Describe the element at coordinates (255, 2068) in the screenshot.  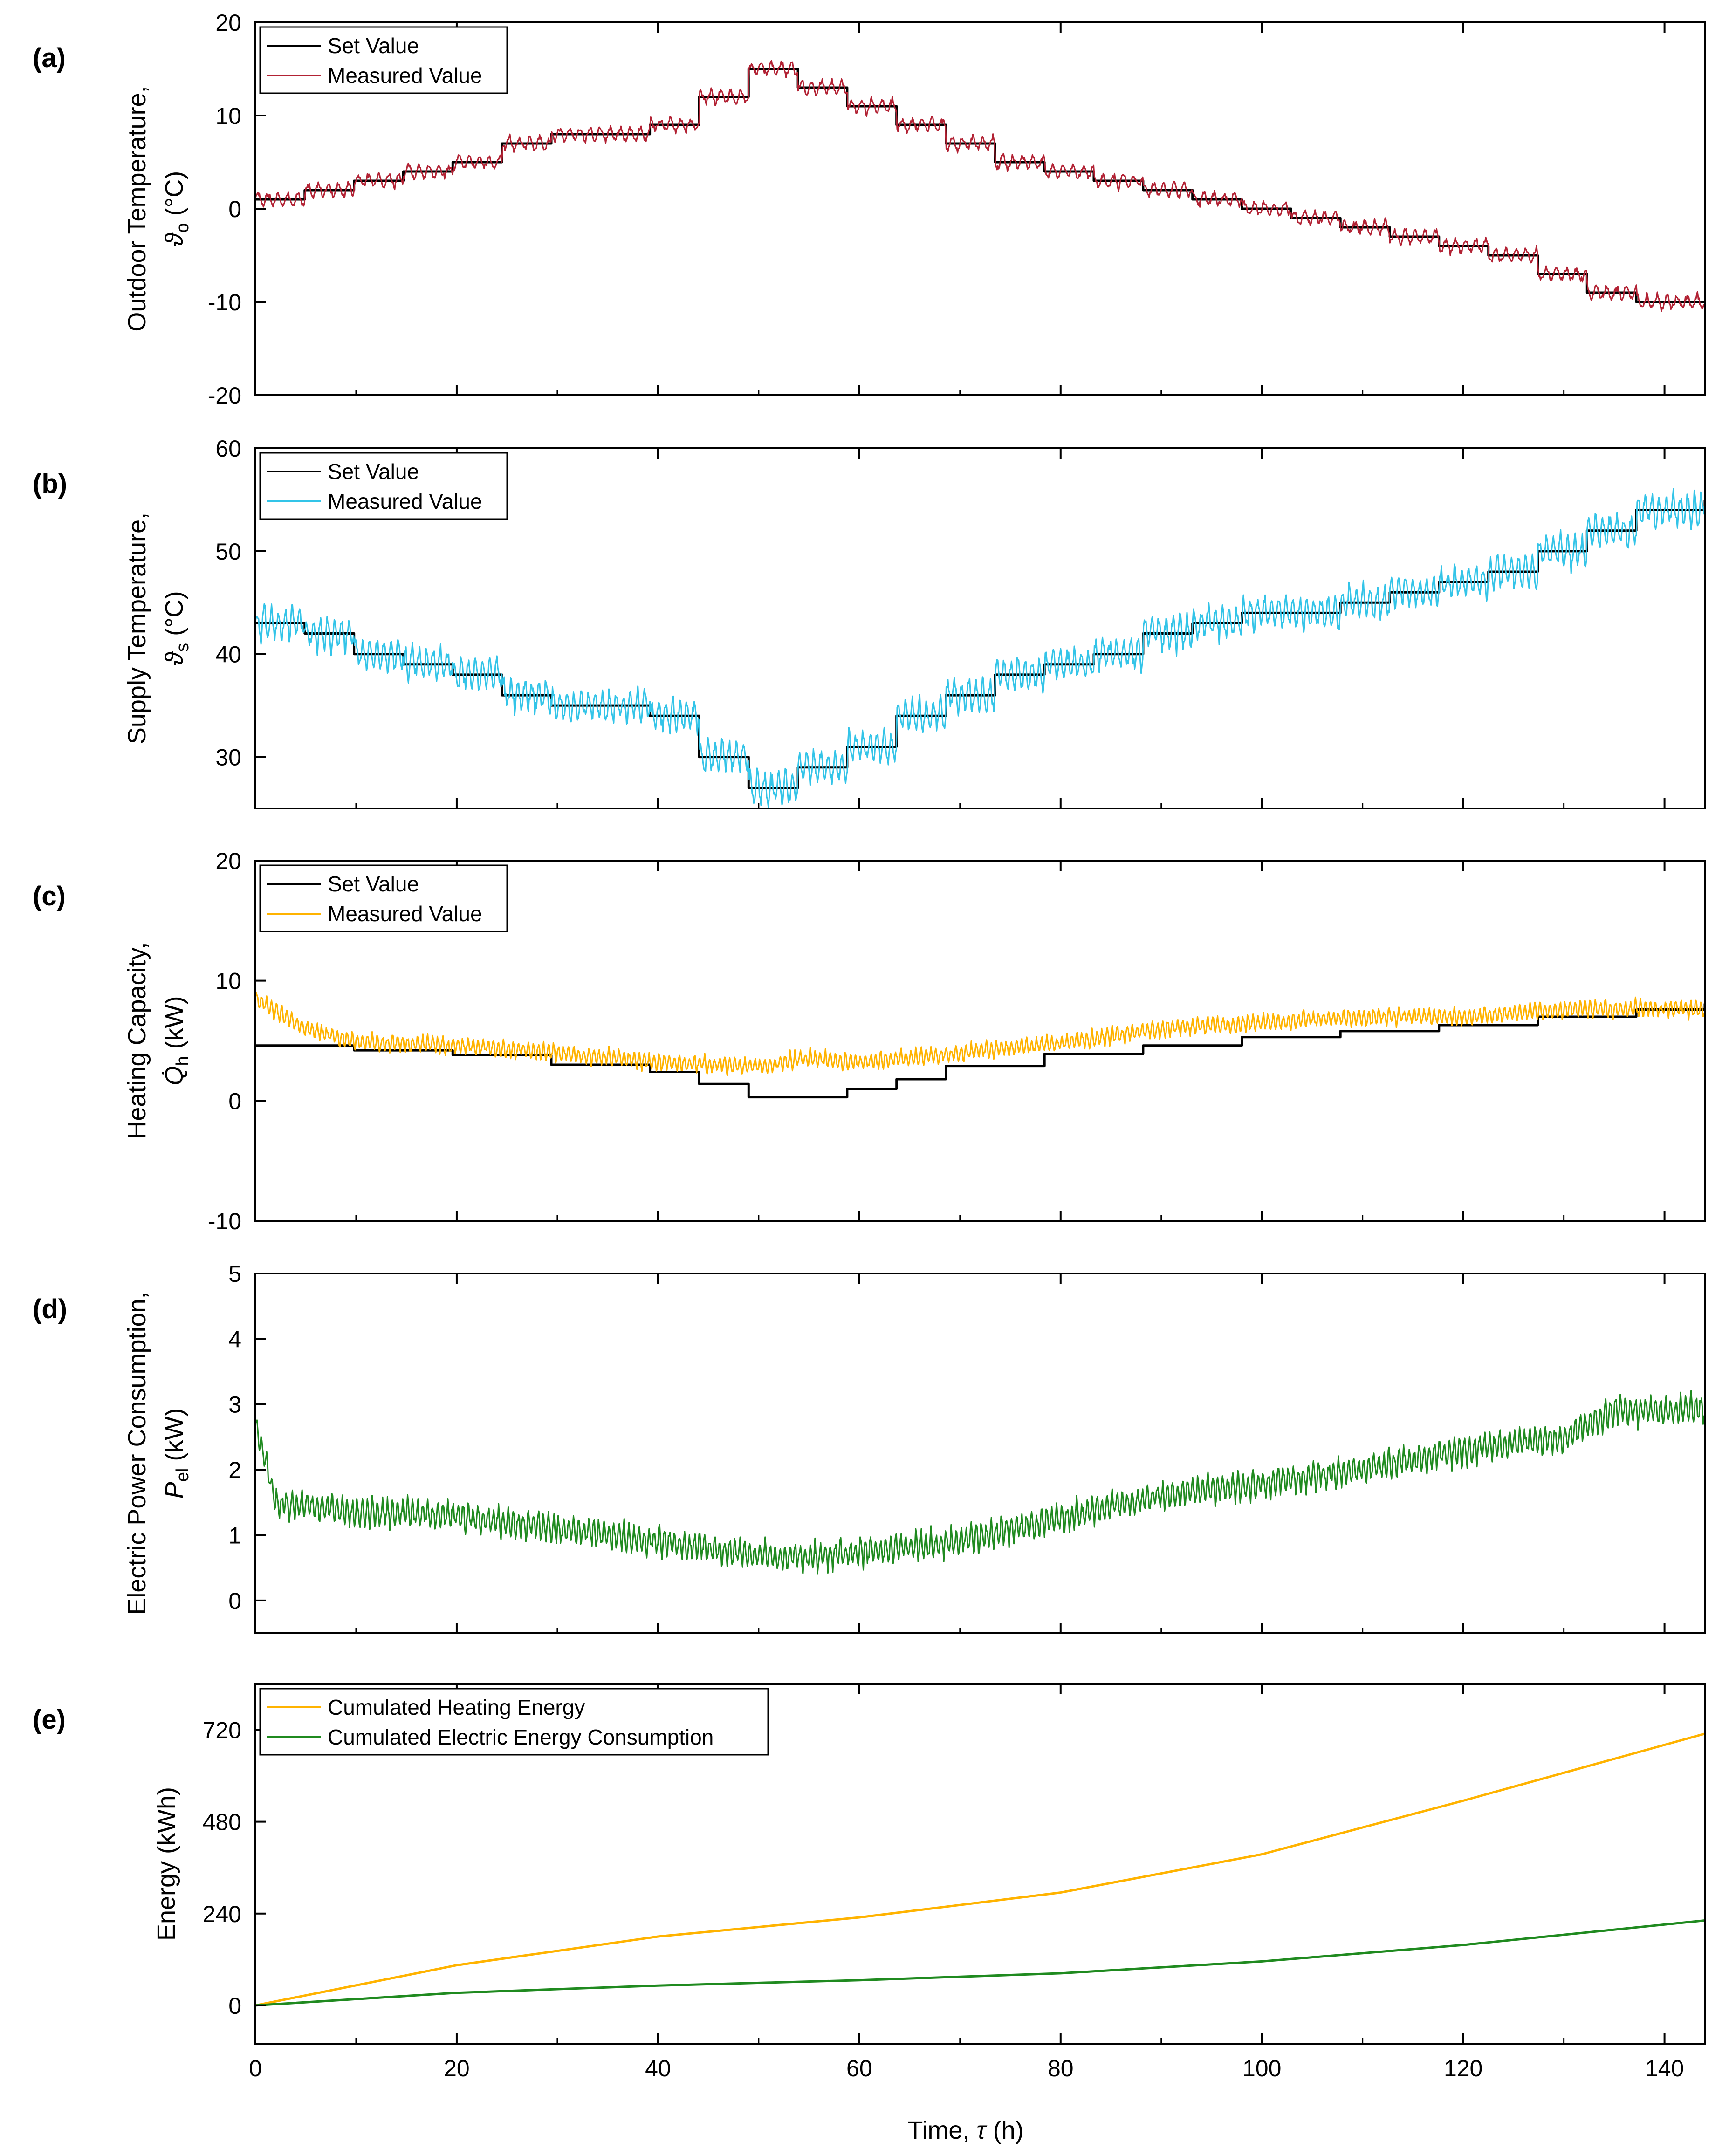
I see `x-tick-label: 0` at that location.